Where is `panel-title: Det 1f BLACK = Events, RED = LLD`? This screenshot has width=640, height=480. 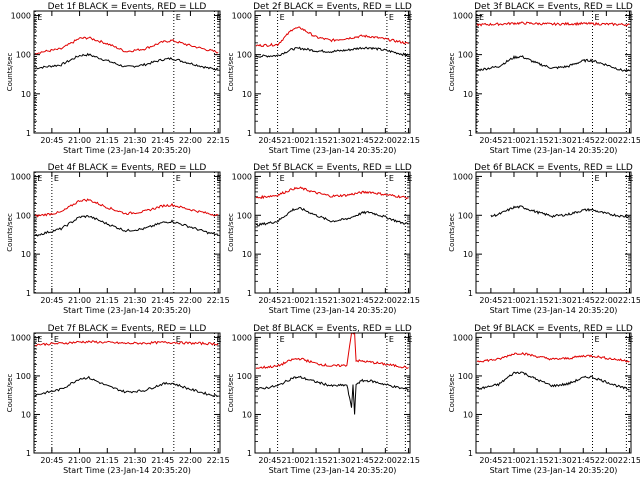
panel-title: Det 1f BLACK = Events, RED = LLD is located at coordinates (127, 7).